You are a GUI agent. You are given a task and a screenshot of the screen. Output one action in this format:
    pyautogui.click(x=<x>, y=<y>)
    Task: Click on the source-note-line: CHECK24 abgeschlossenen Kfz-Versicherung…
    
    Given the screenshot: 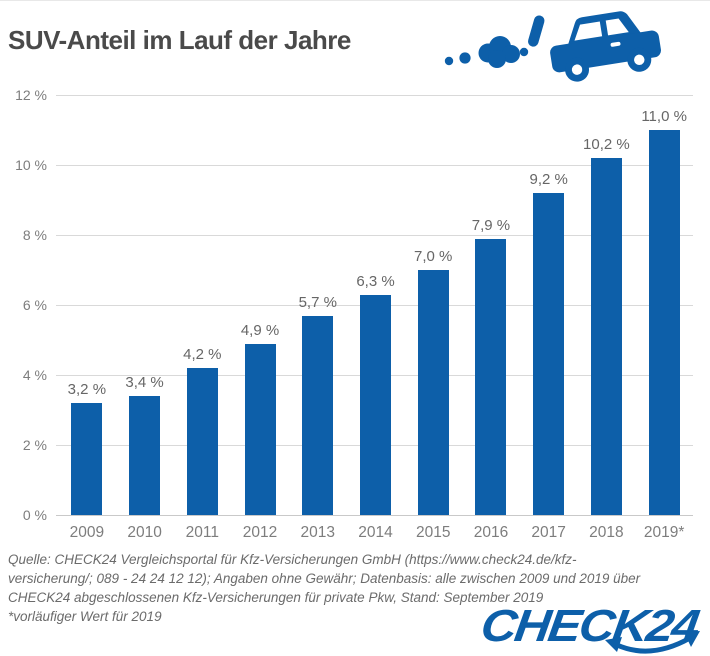 What is the action you would take?
    pyautogui.click(x=276, y=597)
    